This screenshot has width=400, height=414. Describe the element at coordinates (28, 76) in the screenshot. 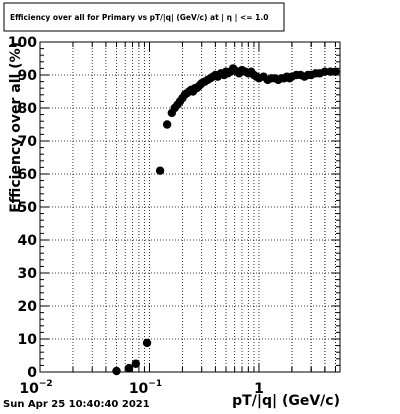

I see `y-tick-label: 90` at that location.